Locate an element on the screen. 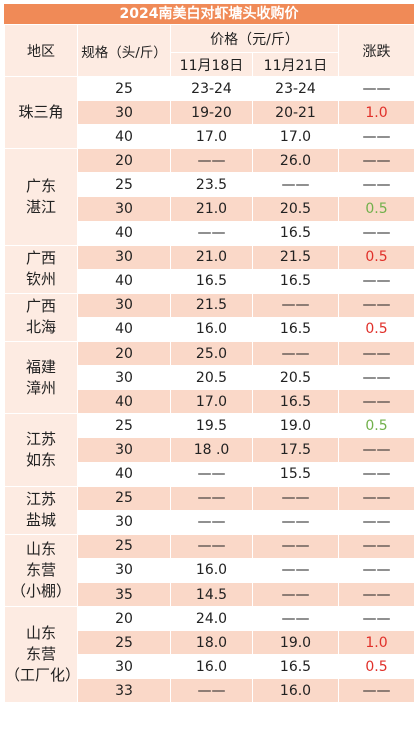 This screenshot has width=418, height=741. region-cell: 江苏 如东 is located at coordinates (41, 450).